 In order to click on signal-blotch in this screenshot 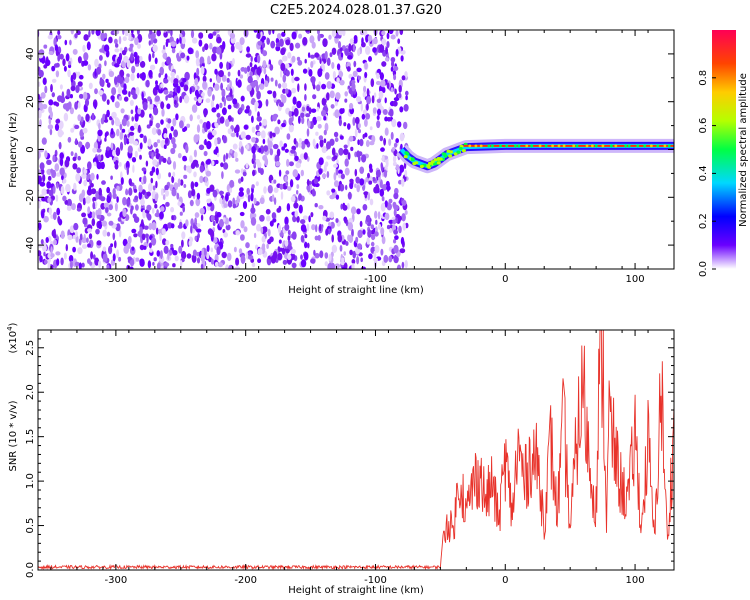, I will do `click(458, 152)`.